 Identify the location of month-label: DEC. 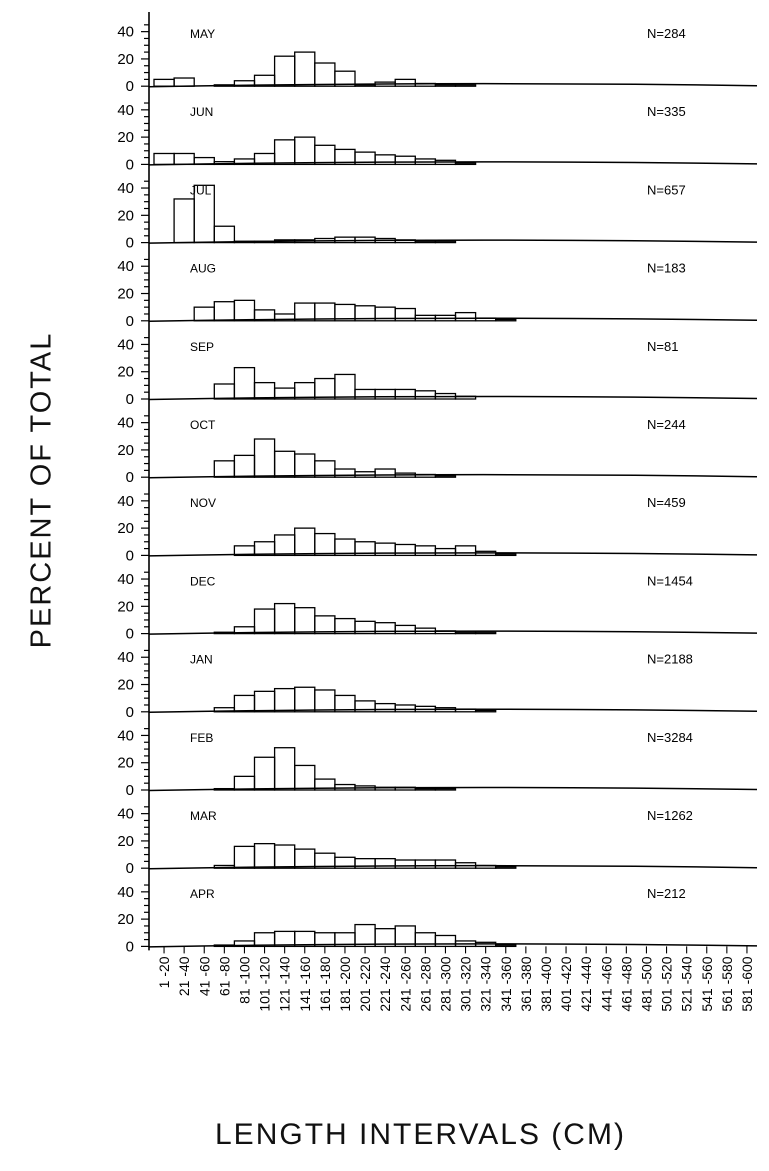
(203, 581).